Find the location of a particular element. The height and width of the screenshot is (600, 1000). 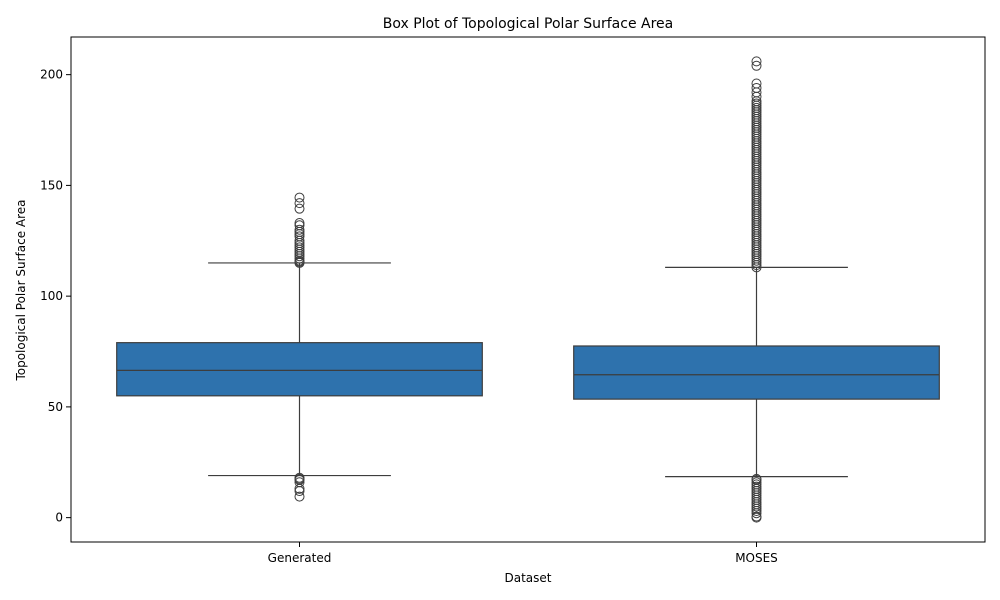

x-tick-label: Generated is located at coordinates (300, 558).